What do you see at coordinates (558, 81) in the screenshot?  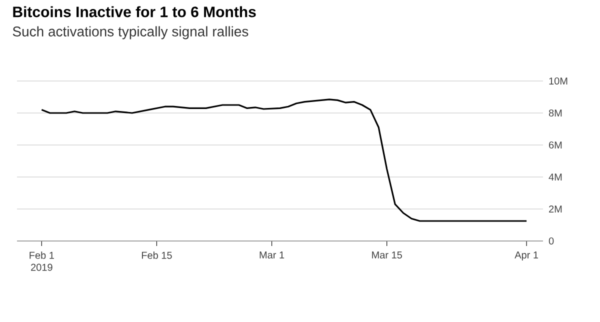 I see `y-tick-label: 10M` at bounding box center [558, 81].